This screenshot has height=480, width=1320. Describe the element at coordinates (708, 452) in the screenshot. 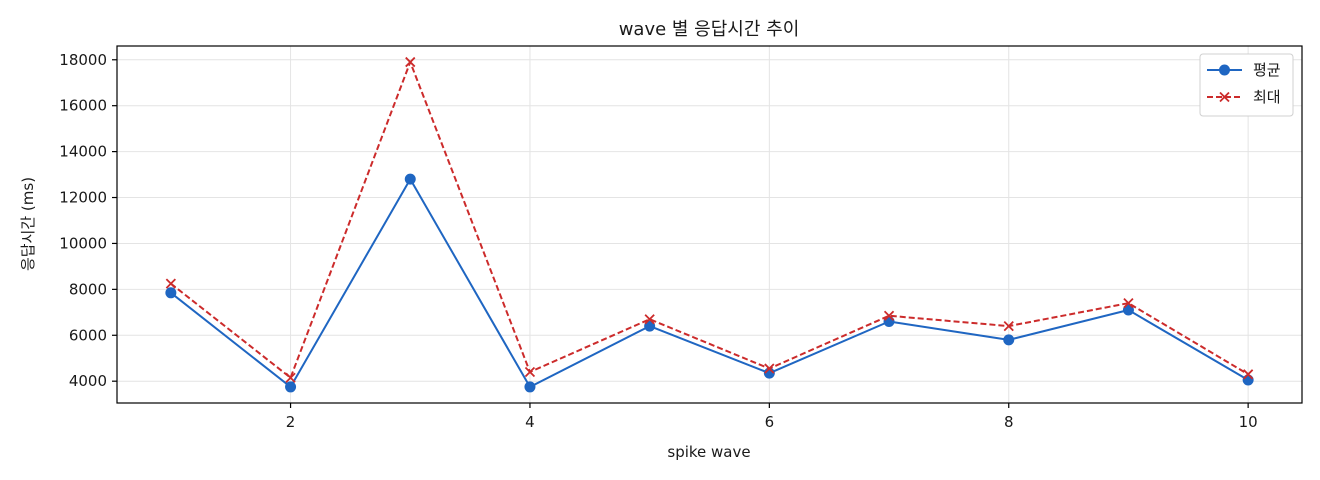

I see `x-axis-label: spike wave` at that location.